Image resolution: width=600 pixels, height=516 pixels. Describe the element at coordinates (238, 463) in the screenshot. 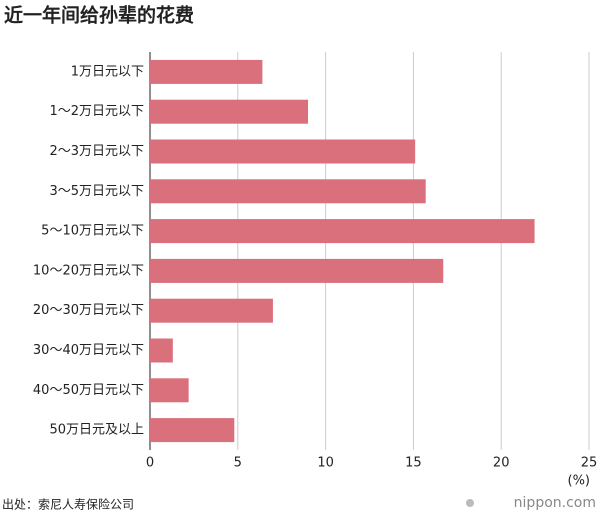

I see `x-tick-label: 5` at that location.